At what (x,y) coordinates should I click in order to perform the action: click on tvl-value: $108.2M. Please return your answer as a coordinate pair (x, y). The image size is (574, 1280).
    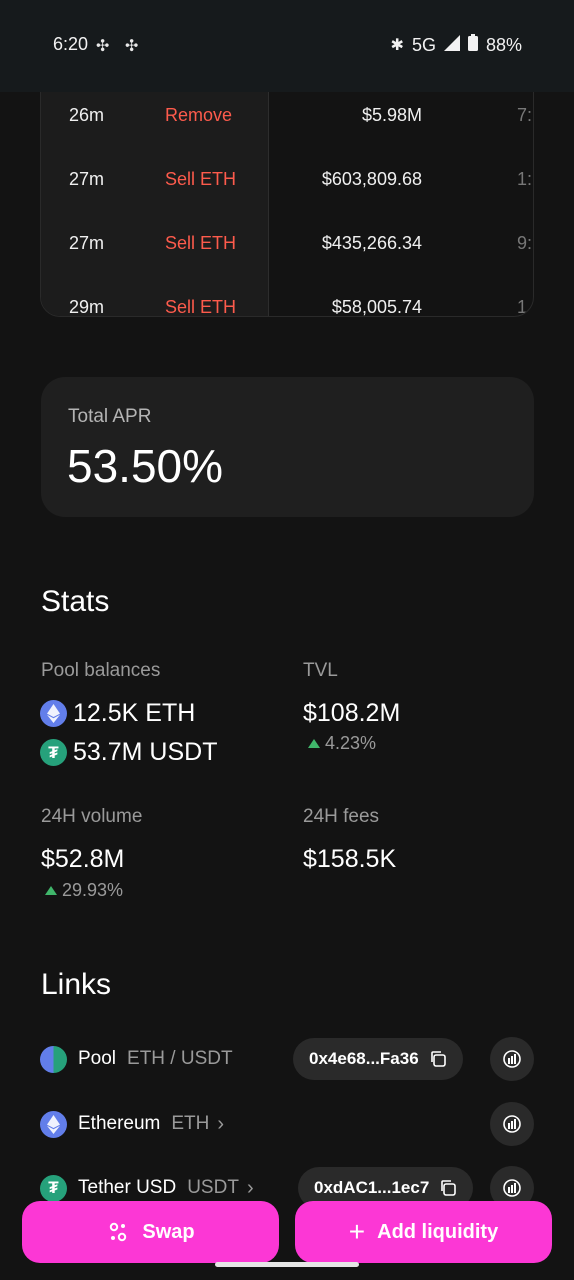
    Looking at the image, I should click on (352, 713).